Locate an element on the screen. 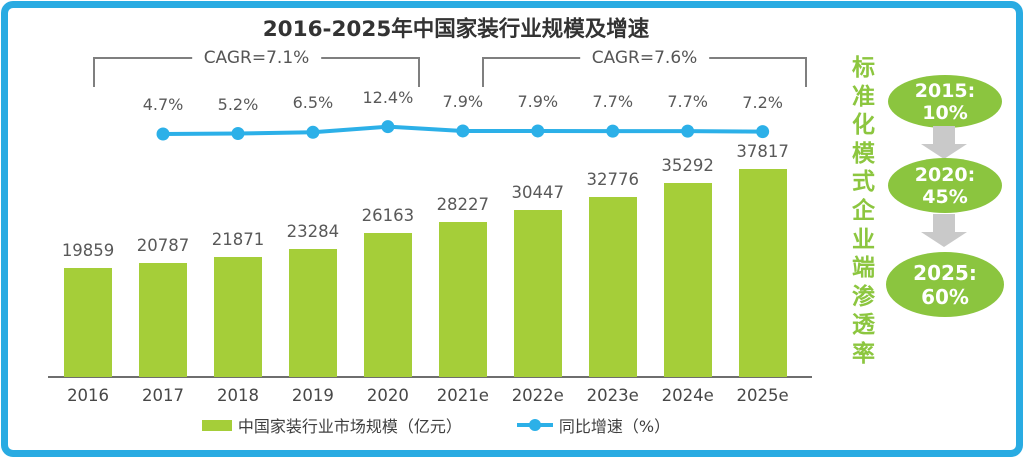 The image size is (1024, 458). x-axis-label-2017: 2017 is located at coordinates (163, 395).